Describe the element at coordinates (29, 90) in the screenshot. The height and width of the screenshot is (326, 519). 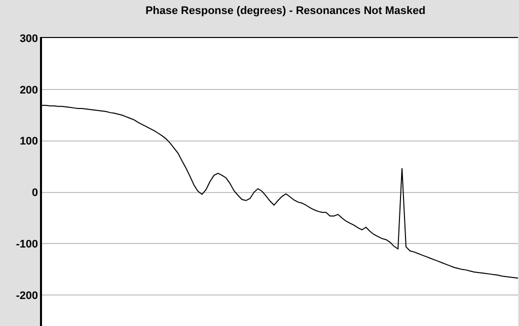
I see `y-tick-label: 200` at that location.